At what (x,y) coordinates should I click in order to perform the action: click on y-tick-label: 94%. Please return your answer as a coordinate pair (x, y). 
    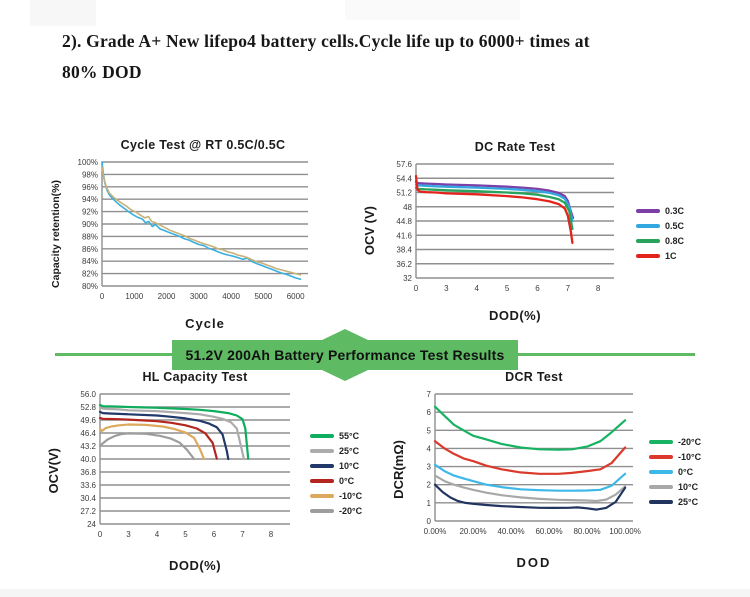
    Looking at the image, I should click on (90, 199).